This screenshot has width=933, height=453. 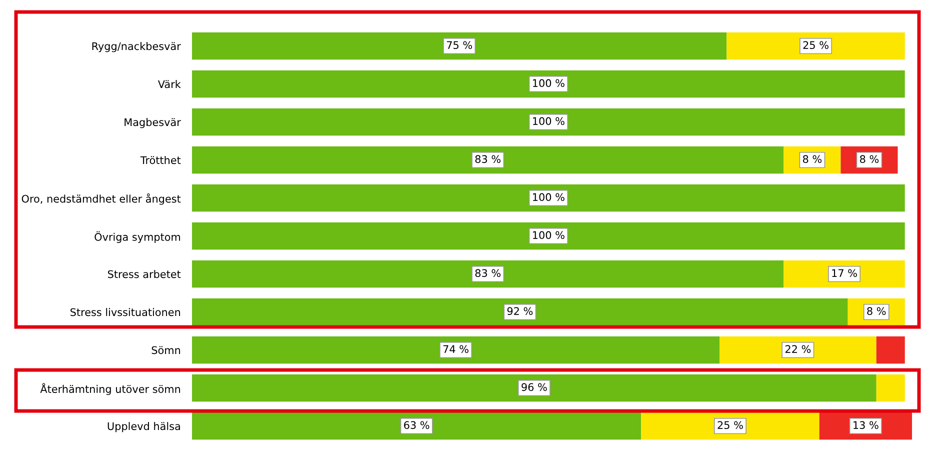 What do you see at coordinates (110, 389) in the screenshot?
I see `y-tick-label: Återhämtning utöver sömn` at bounding box center [110, 389].